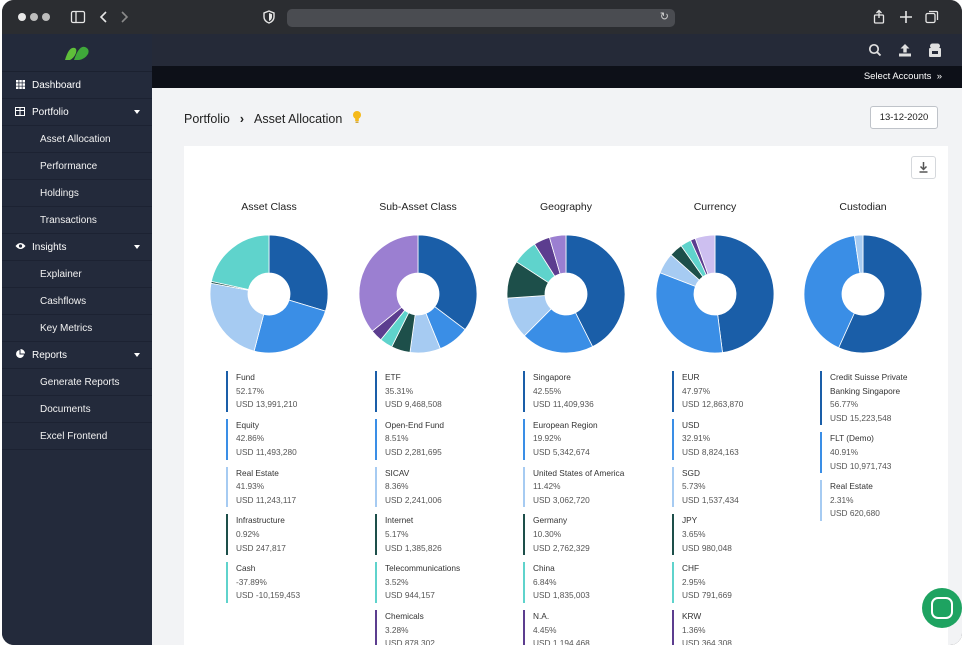  Describe the element at coordinates (545, 581) in the screenshot. I see `legend-pct: 6.84%` at that location.